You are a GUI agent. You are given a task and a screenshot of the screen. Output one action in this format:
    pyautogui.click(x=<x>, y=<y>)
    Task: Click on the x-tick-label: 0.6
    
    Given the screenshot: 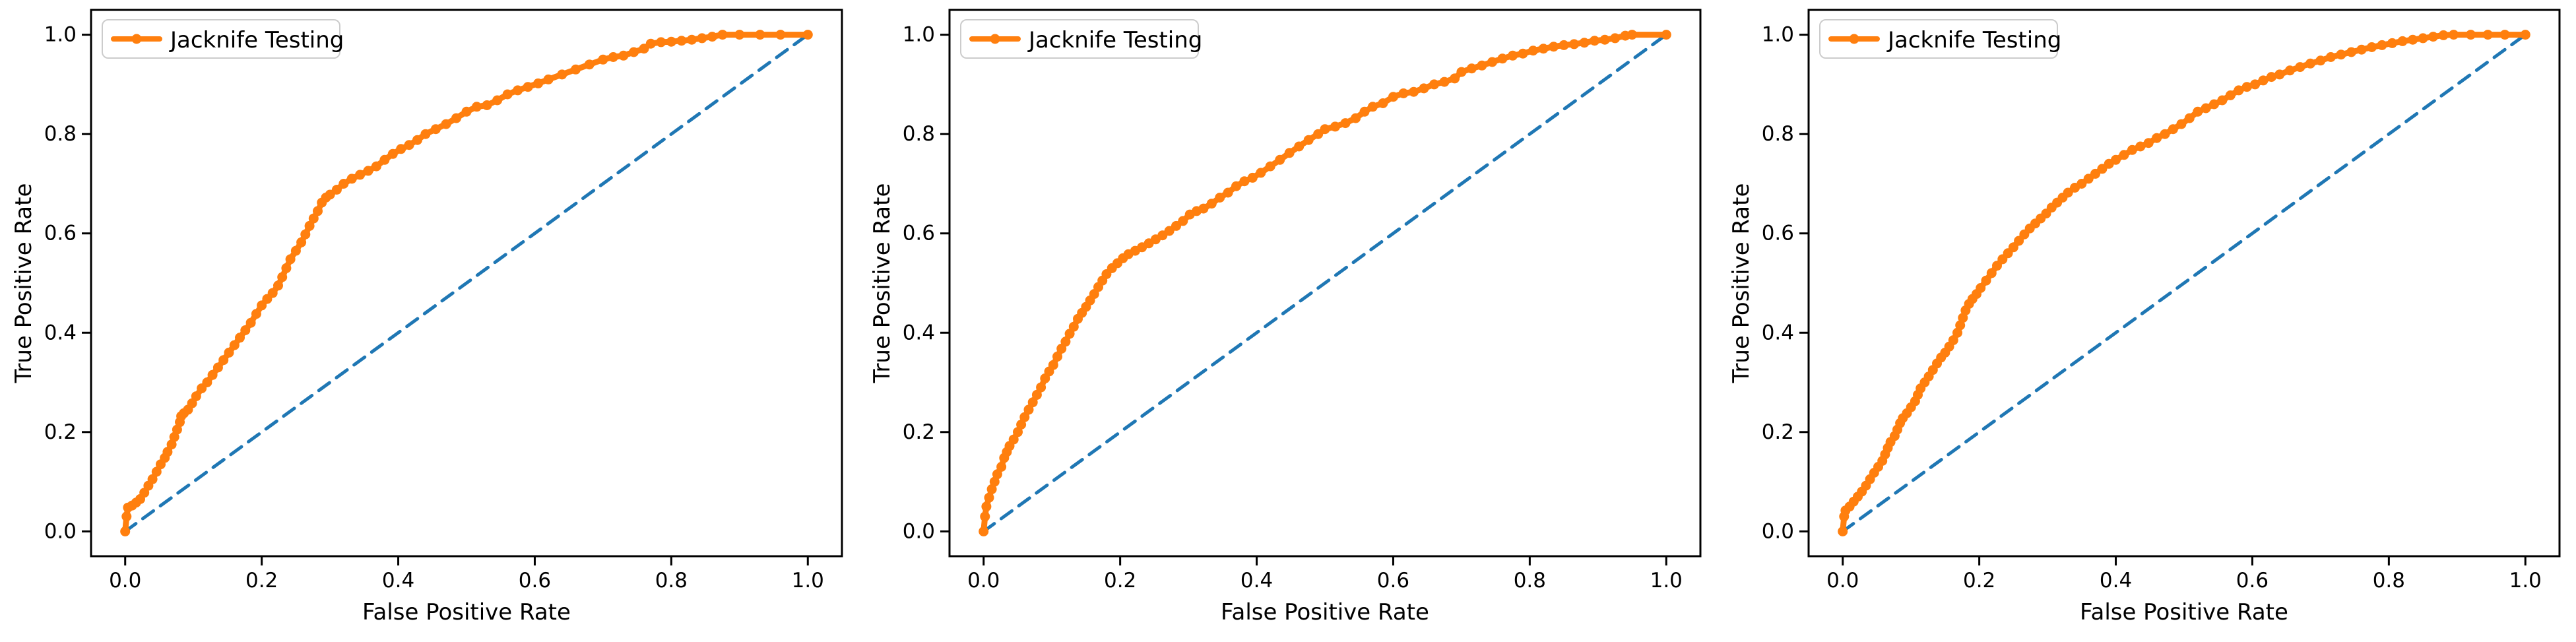 What is the action you would take?
    pyautogui.click(x=2252, y=581)
    